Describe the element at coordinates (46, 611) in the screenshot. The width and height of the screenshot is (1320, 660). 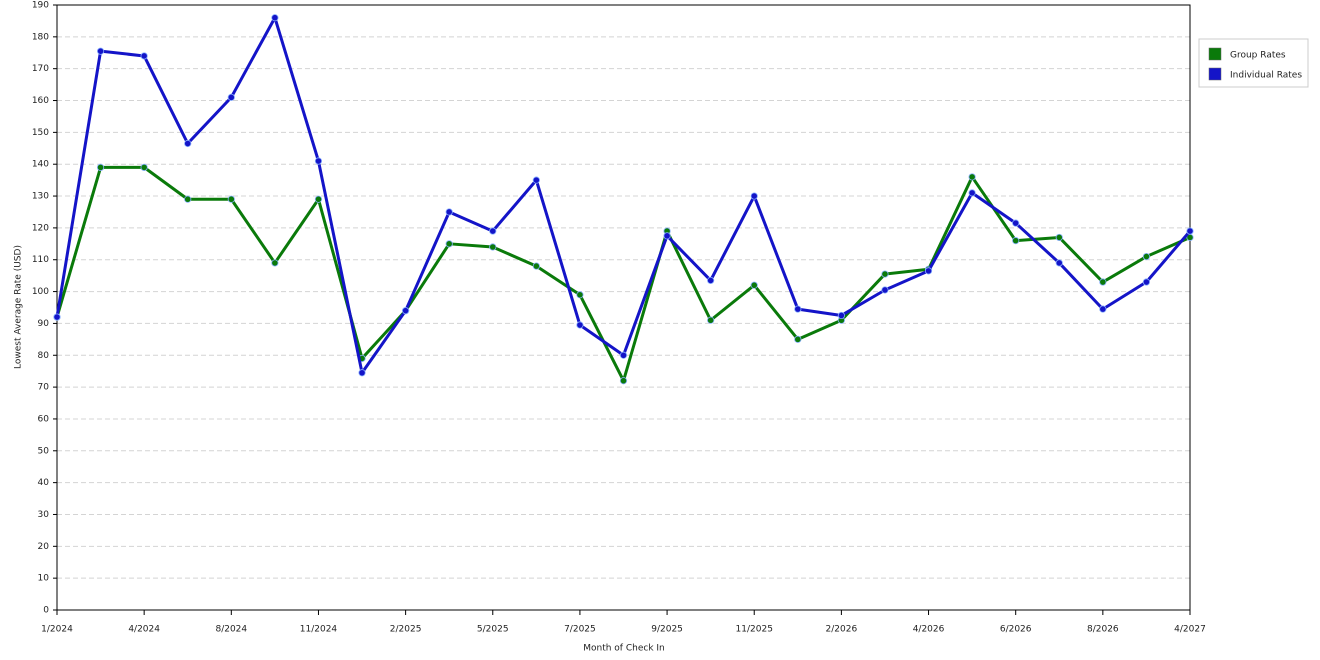
I see `y-tick-label: 0` at that location.